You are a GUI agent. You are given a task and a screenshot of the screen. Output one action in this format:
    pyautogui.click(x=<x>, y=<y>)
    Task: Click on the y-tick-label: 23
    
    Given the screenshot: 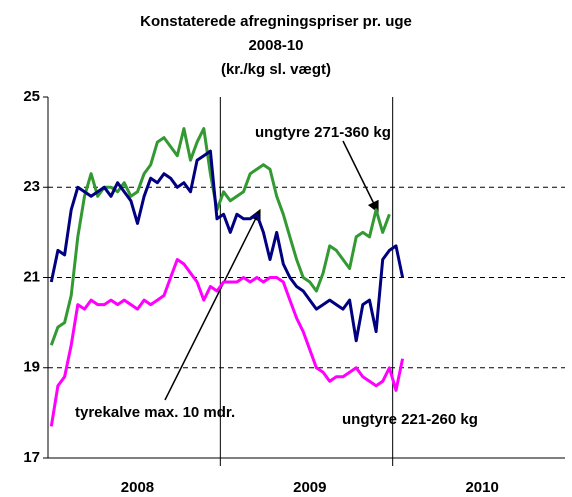 What is the action you would take?
    pyautogui.click(x=31, y=186)
    